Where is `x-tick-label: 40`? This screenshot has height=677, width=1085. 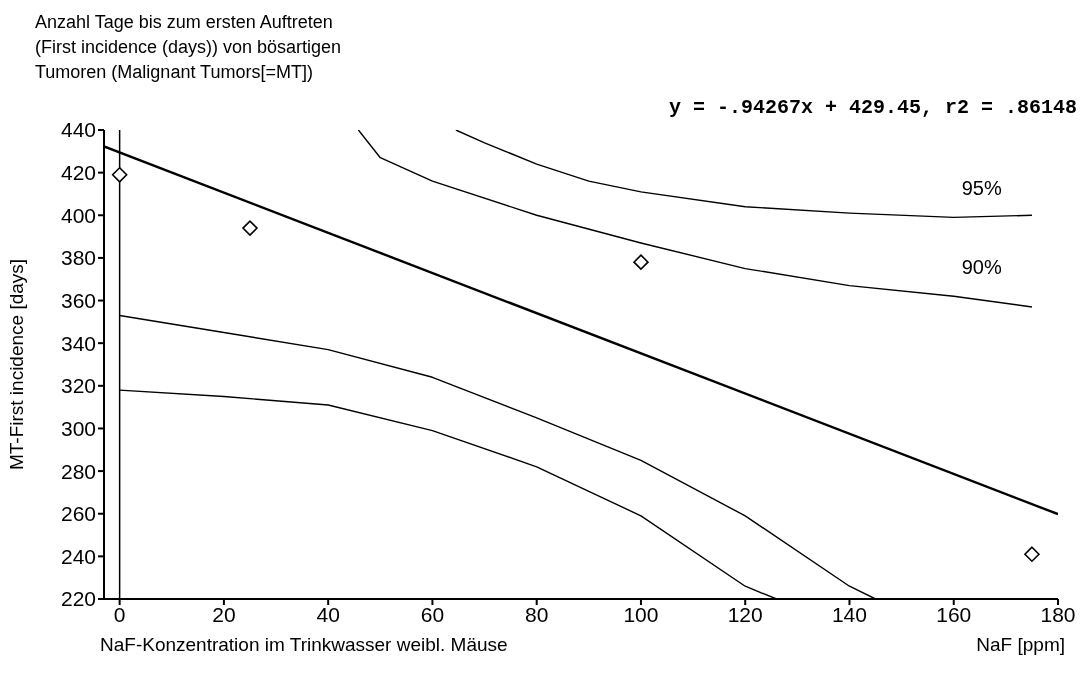 x-tick-label: 40 is located at coordinates (328, 614).